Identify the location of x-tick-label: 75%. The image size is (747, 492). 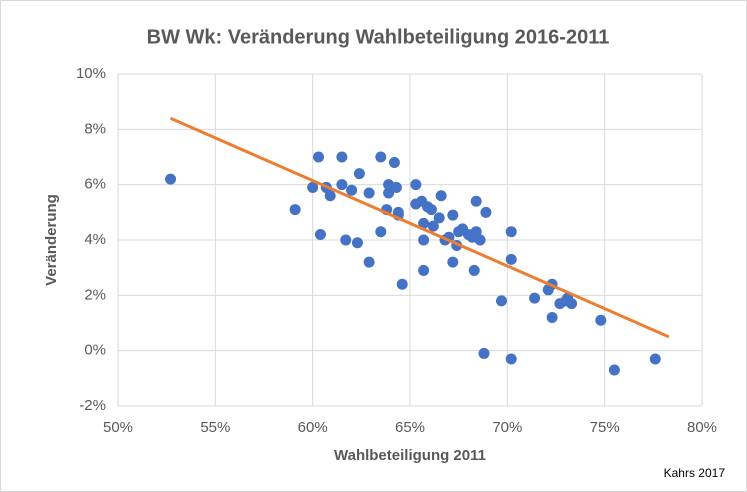
(605, 427).